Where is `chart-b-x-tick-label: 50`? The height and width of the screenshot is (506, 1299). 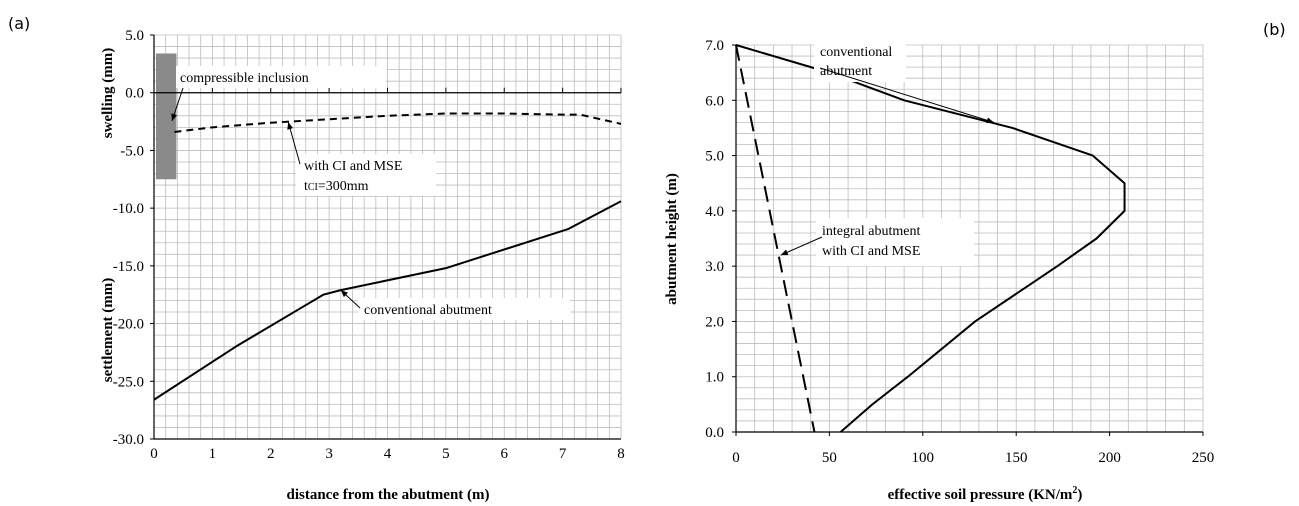 chart-b-x-tick-label: 50 is located at coordinates (829, 458).